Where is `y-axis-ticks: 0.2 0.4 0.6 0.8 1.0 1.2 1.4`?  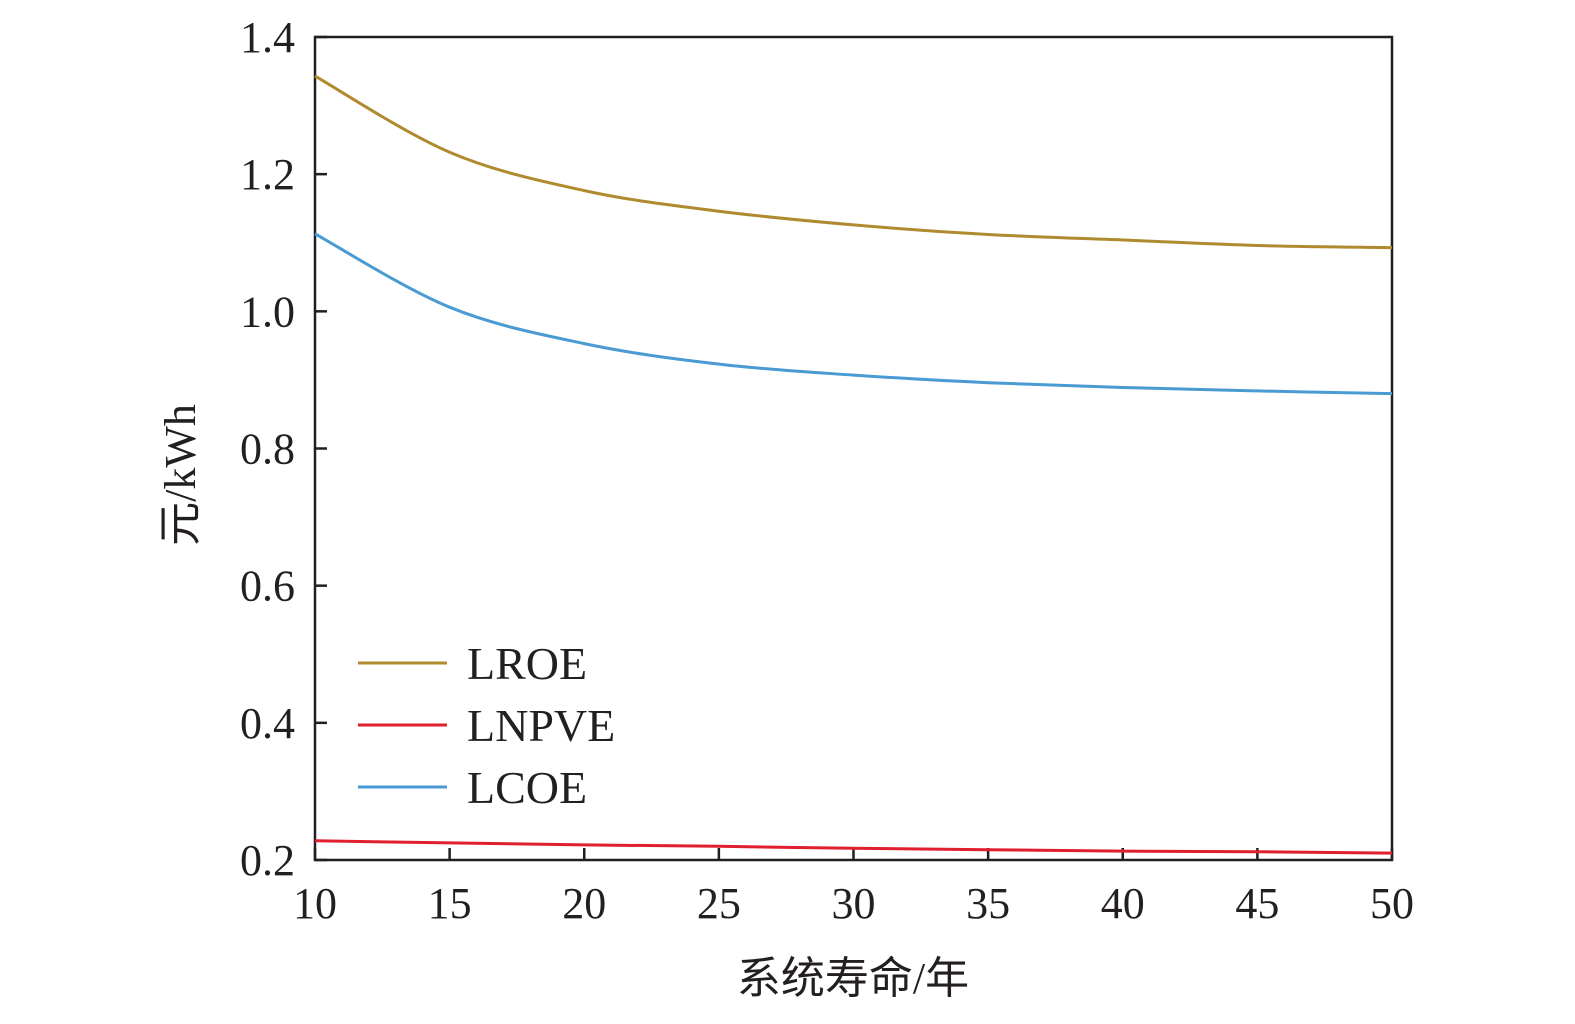
y-axis-ticks: 0.2 0.4 0.6 0.8 1.0 1.2 1.4 is located at coordinates (283, 449).